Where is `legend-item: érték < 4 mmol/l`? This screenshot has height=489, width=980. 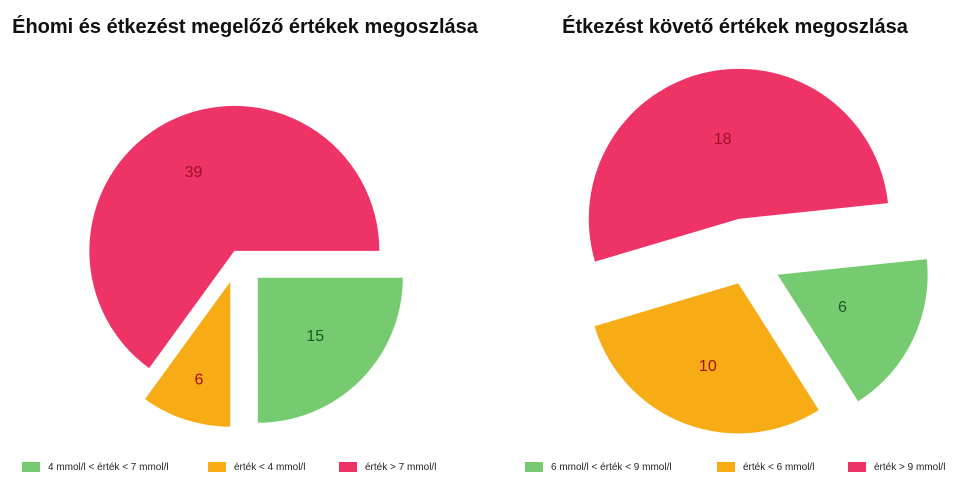
legend-item: érték < 4 mmol/l is located at coordinates (256, 467).